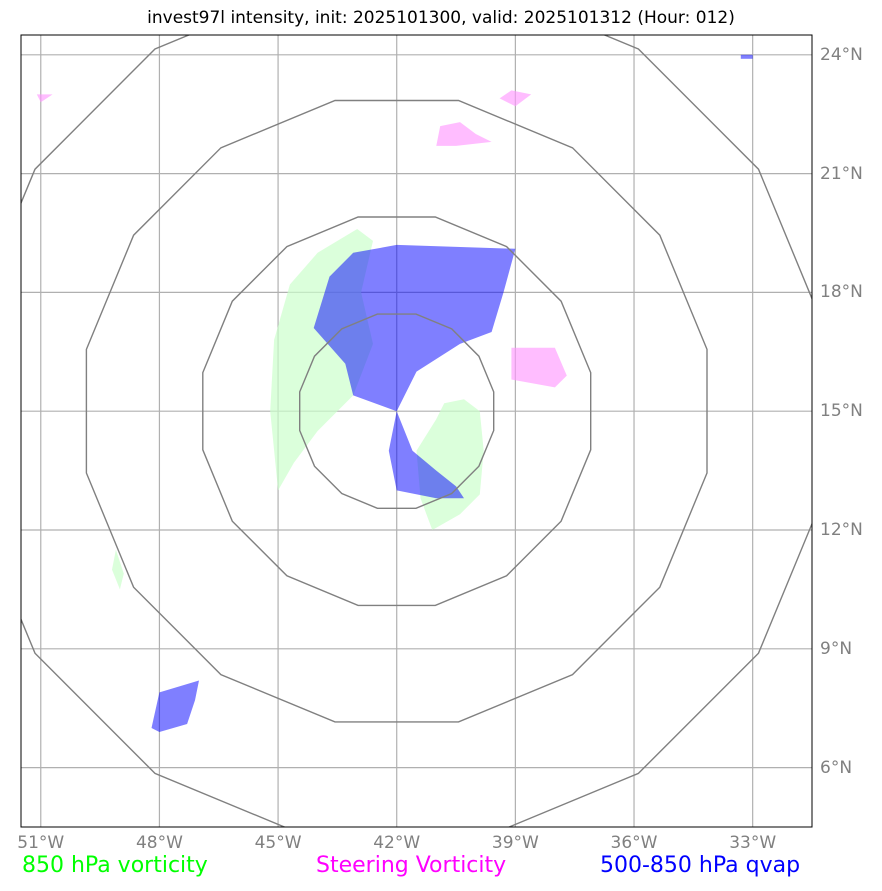  Describe the element at coordinates (753, 843) in the screenshot. I see `lon-tick-label: 33°W` at that location.